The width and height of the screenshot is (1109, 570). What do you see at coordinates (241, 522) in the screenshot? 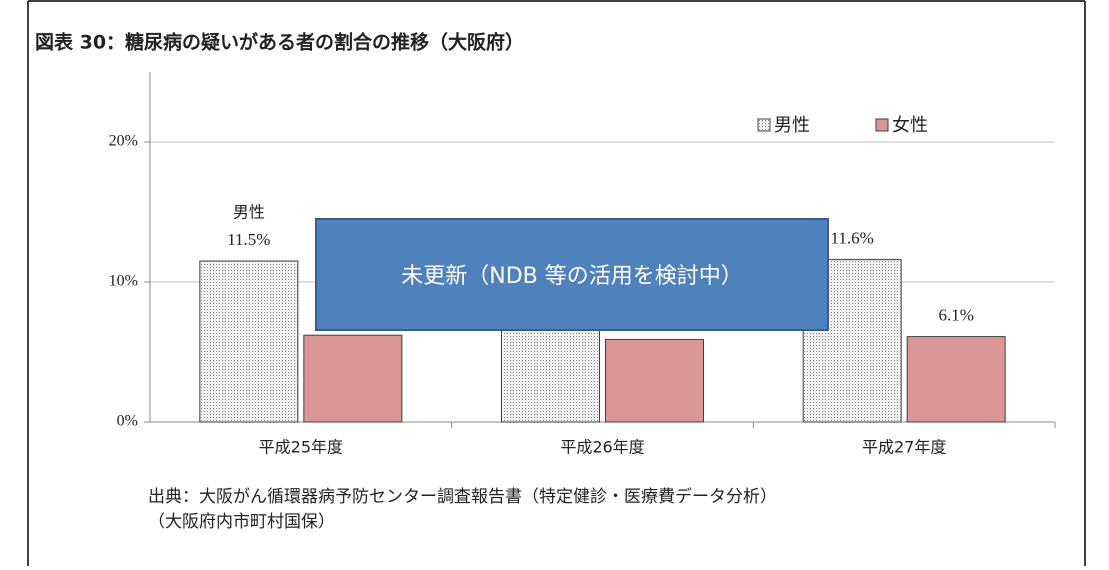
I see `source-note: （大阪府内市町村国保）` at bounding box center [241, 522].